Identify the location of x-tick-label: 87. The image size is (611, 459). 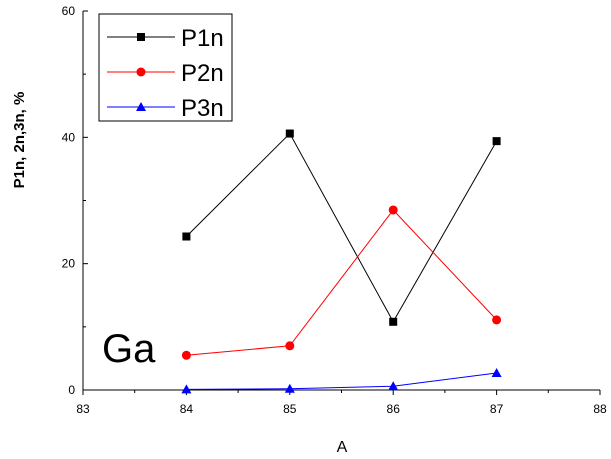
(497, 409).